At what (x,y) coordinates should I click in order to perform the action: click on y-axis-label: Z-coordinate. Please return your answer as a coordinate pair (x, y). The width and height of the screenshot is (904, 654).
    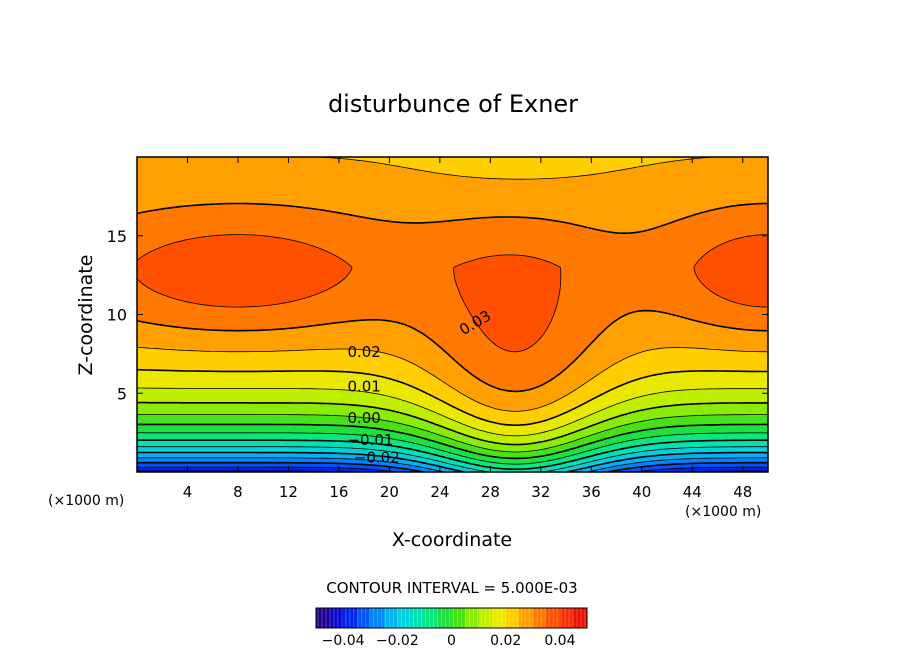
    Looking at the image, I should click on (86, 315).